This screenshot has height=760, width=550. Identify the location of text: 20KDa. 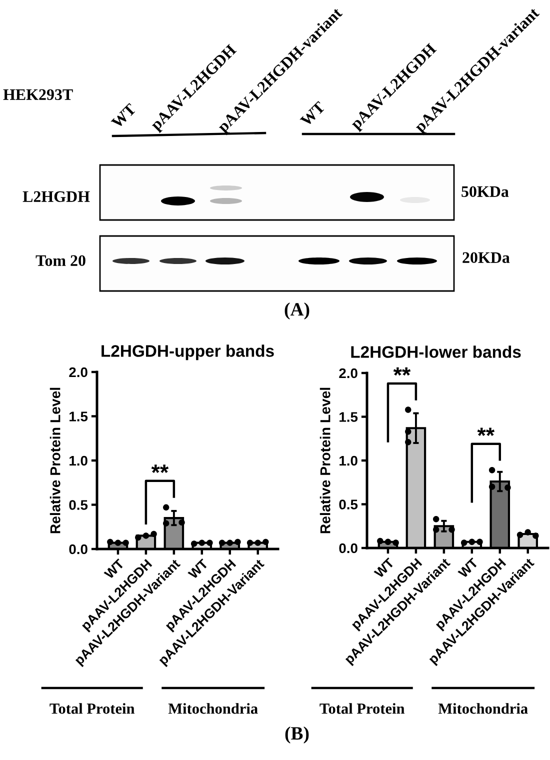
(486, 257).